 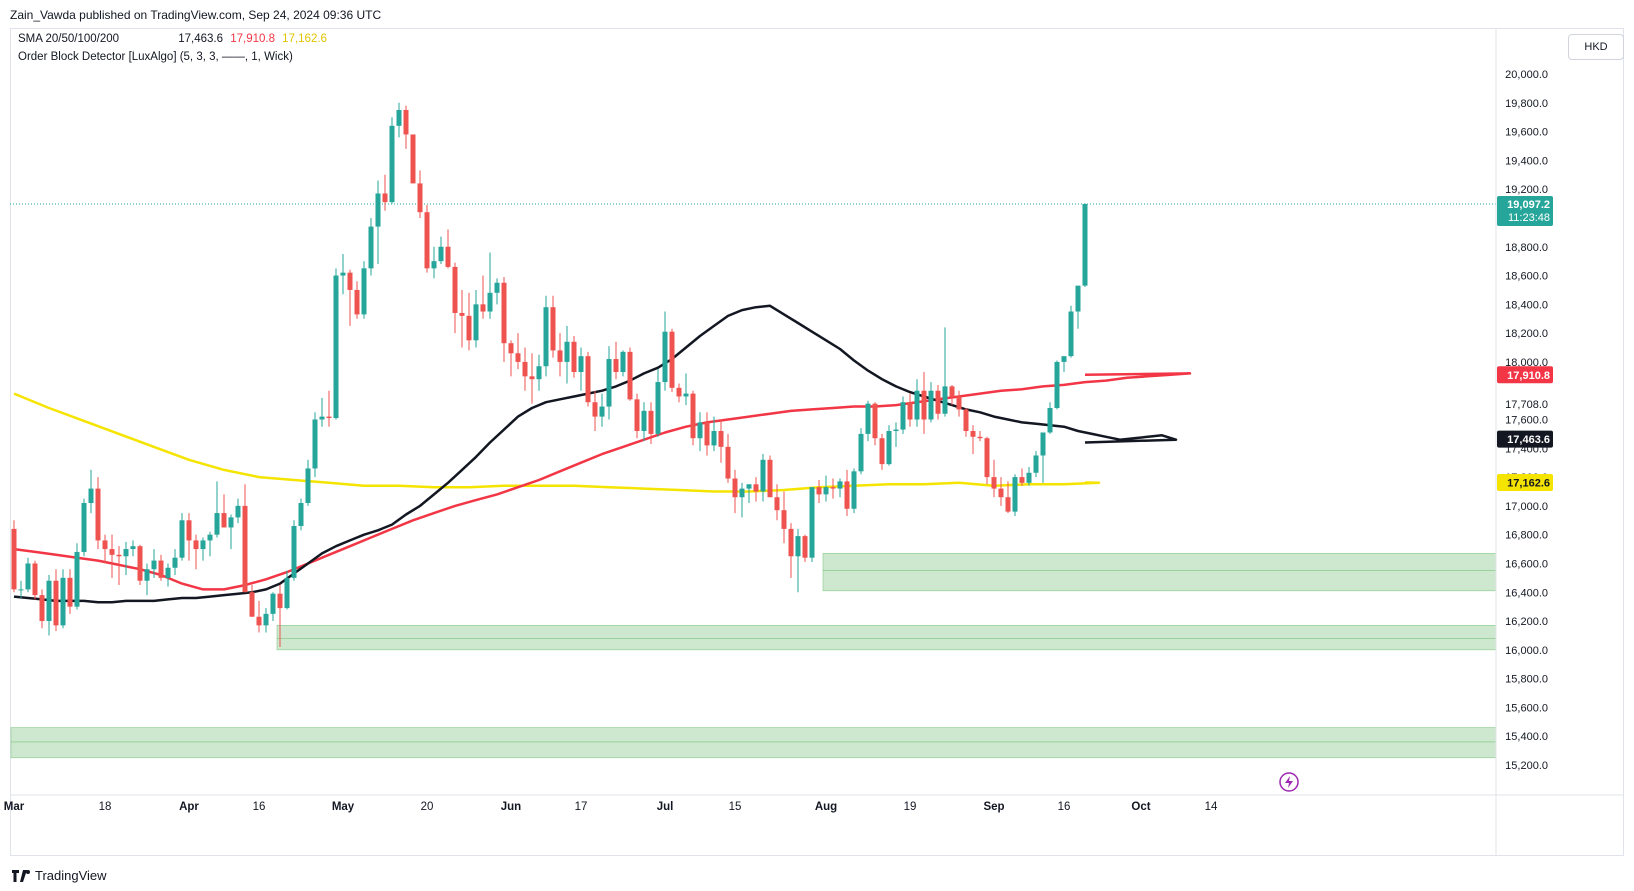 I want to click on y-tick-label: 16,200.0, so click(x=1526, y=622).